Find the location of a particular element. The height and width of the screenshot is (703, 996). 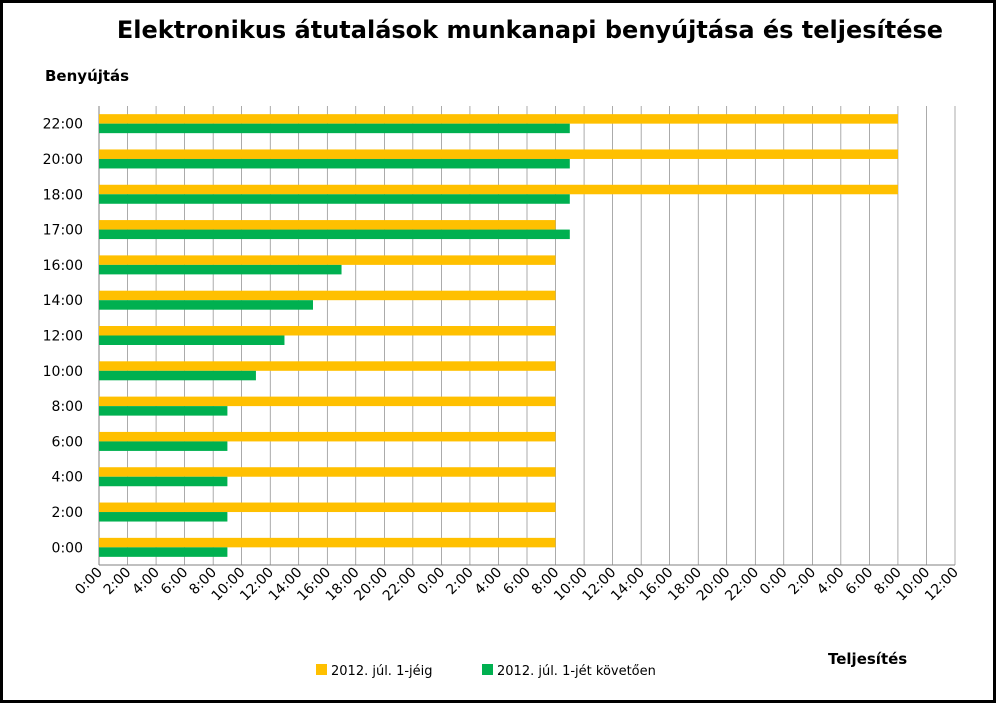

bar-series1-18:00 is located at coordinates (498, 189).